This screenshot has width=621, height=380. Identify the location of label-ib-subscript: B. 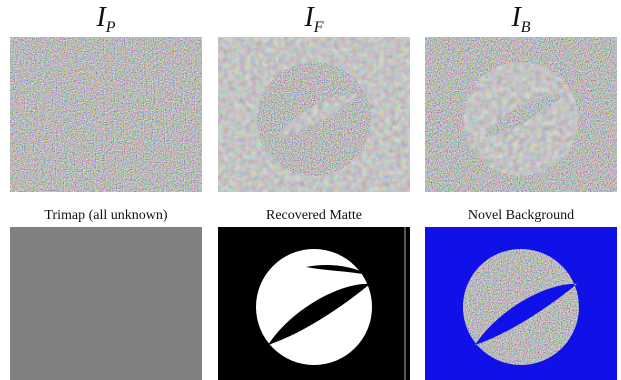
(525, 27).